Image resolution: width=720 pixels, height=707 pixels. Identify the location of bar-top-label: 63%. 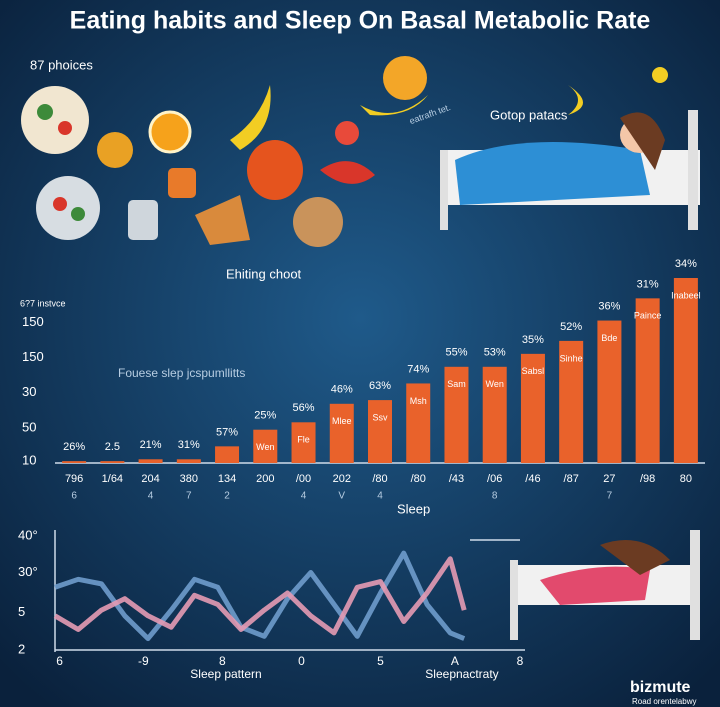
(380, 386).